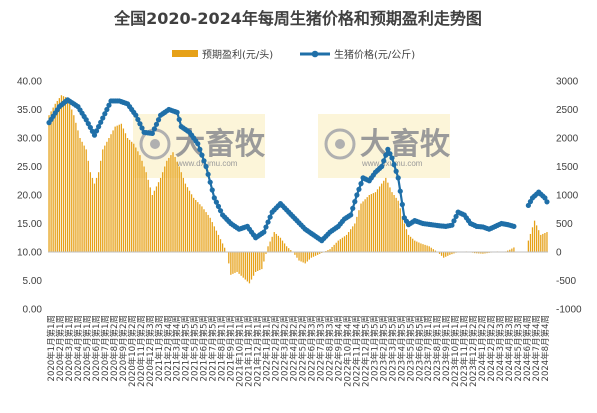  Describe the element at coordinates (249, 351) in the screenshot. I see `x-tick-label: 2021年11月第1周` at that location.